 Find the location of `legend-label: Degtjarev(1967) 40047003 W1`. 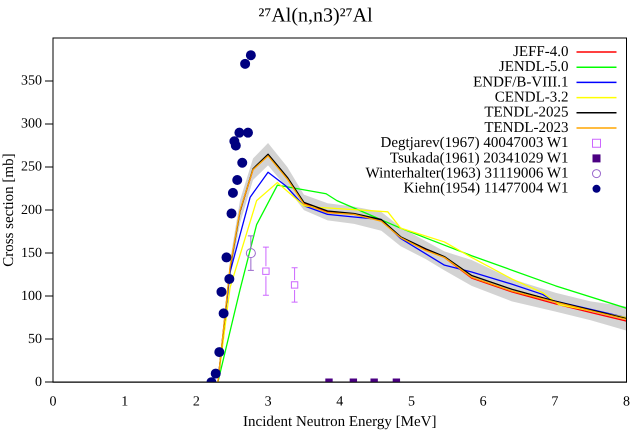

legend-label: Degtjarev(1967) 40047003 W1 is located at coordinates (474, 143).